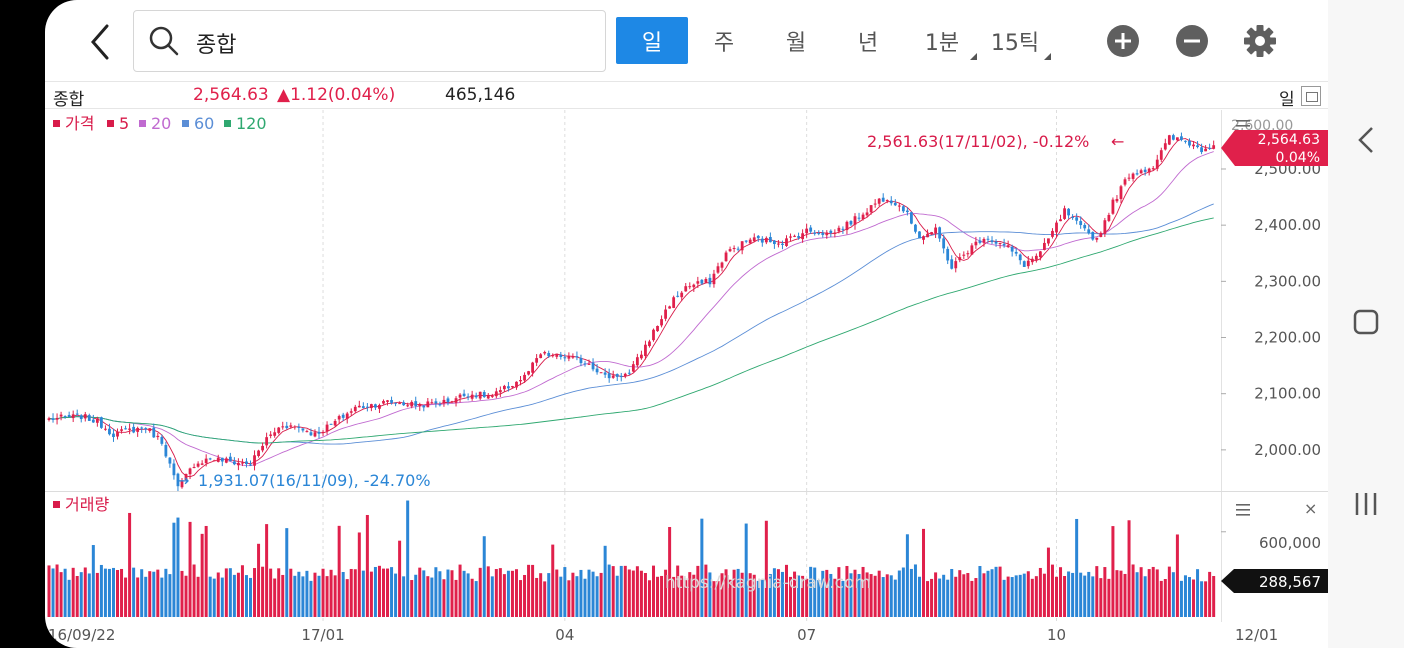 The height and width of the screenshot is (648, 1404). What do you see at coordinates (124, 123) in the screenshot?
I see `legend-ma5-label: 5` at bounding box center [124, 123].